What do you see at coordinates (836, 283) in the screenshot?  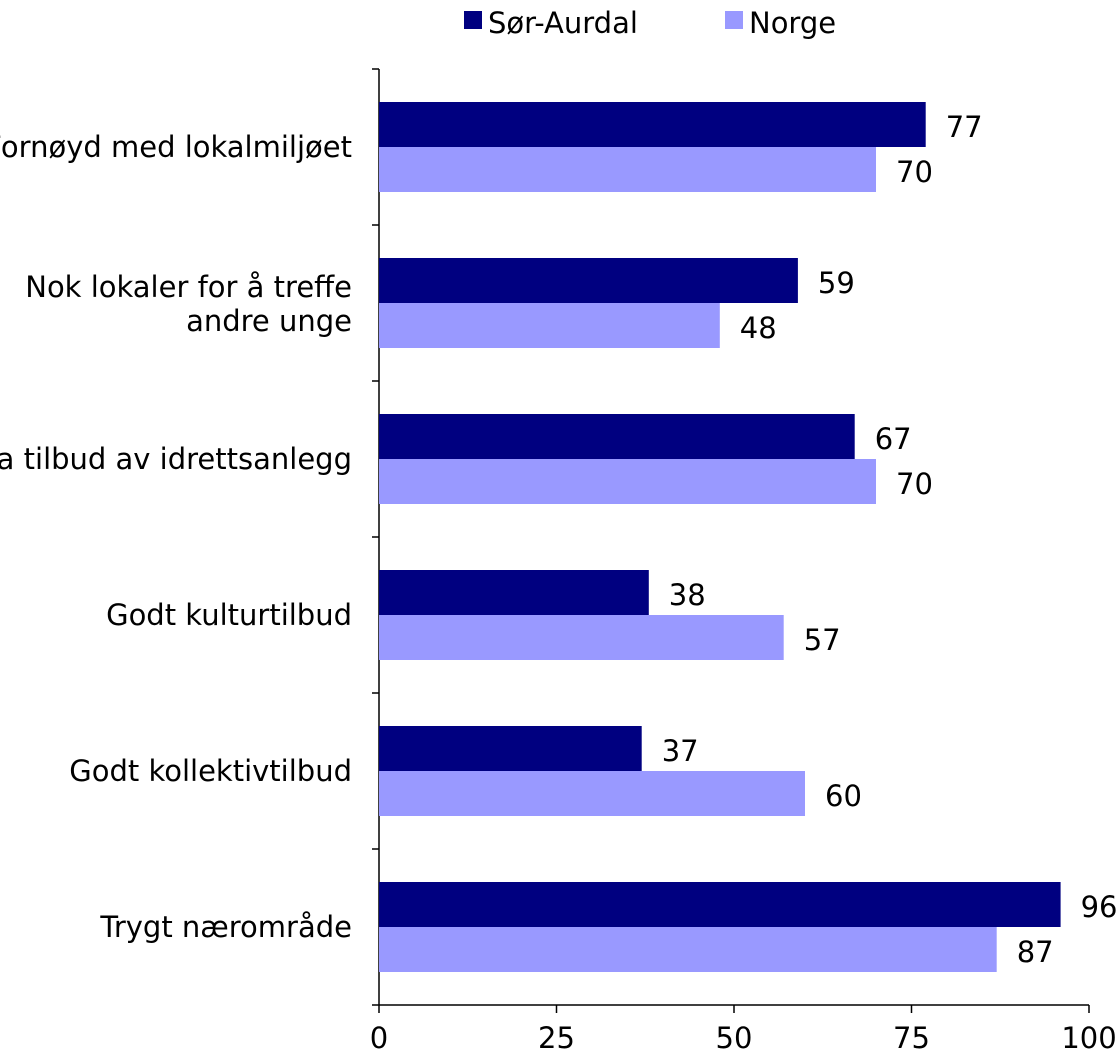 I see `data-label-1-0: 59` at bounding box center [836, 283].